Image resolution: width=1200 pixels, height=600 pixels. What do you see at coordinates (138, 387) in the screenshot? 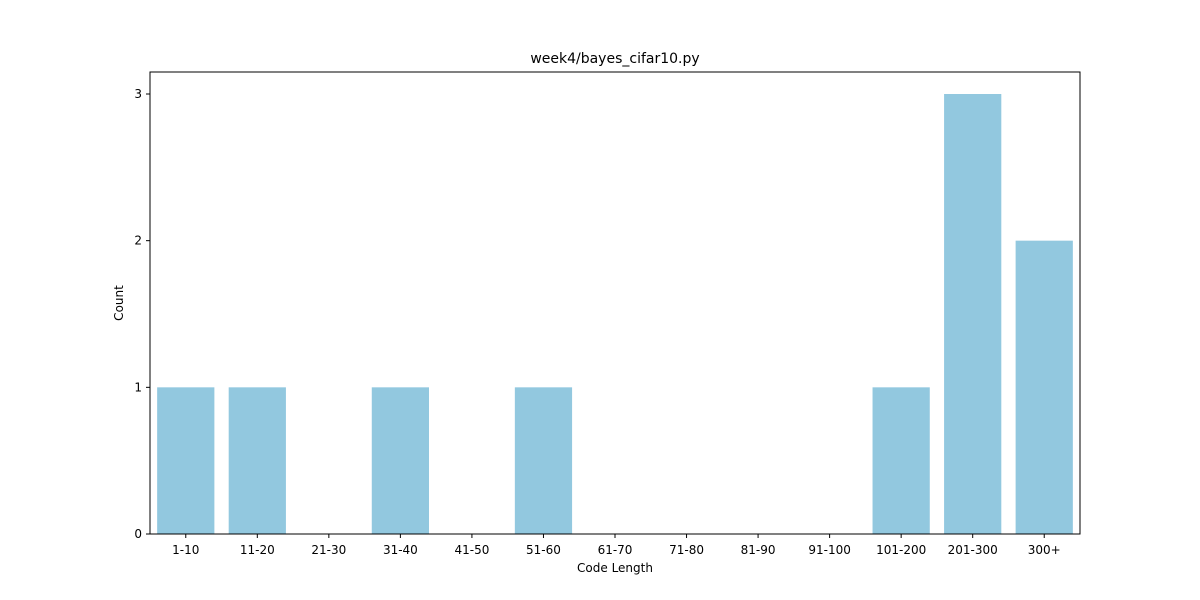
I see `y-tick-label: 1` at bounding box center [138, 387].